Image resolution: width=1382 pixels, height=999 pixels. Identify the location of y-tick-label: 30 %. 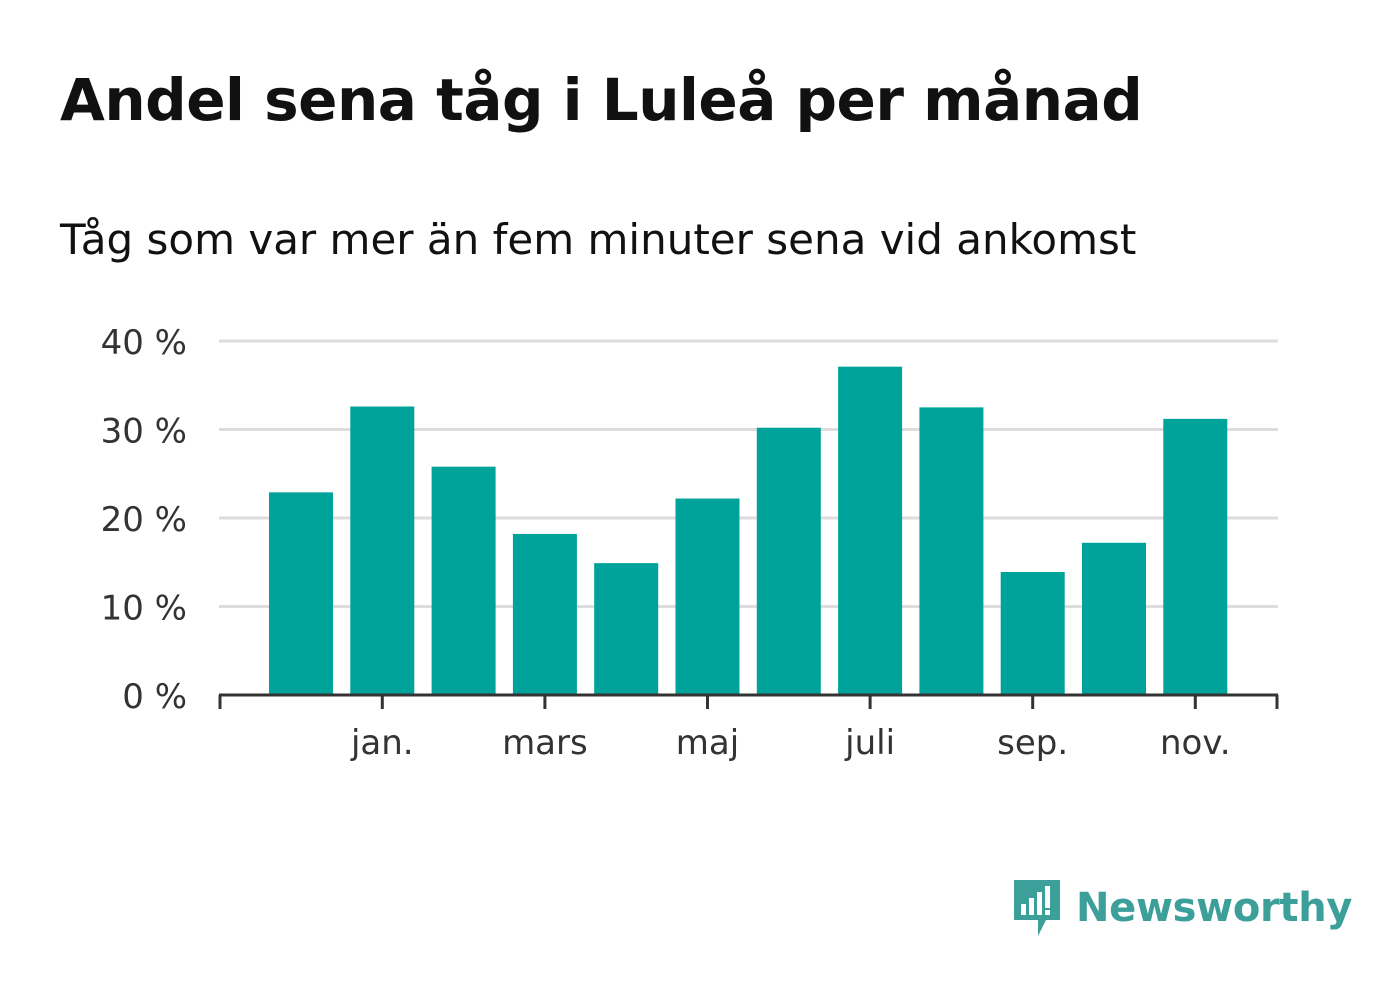
(144, 432).